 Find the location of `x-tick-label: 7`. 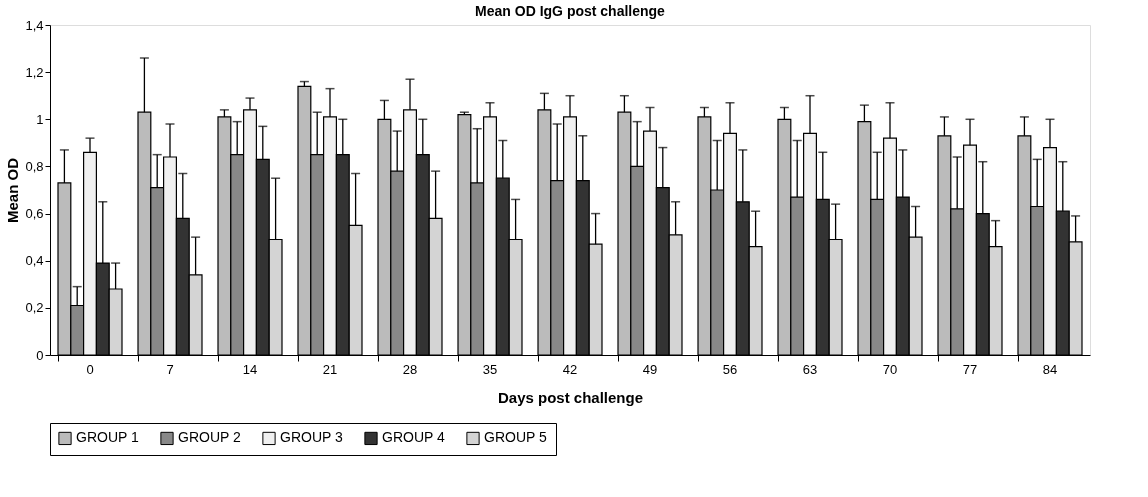

x-tick-label: 7 is located at coordinates (170, 369).